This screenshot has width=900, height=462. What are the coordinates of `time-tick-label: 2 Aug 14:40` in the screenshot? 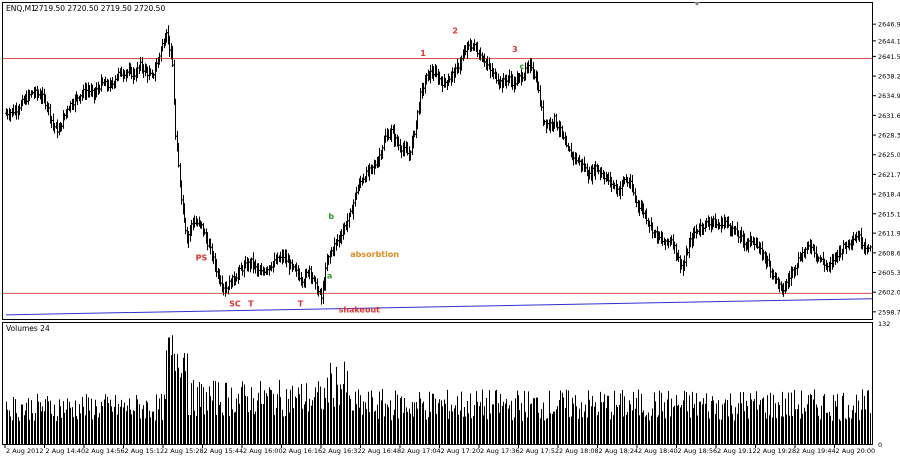 It's located at (66, 451).